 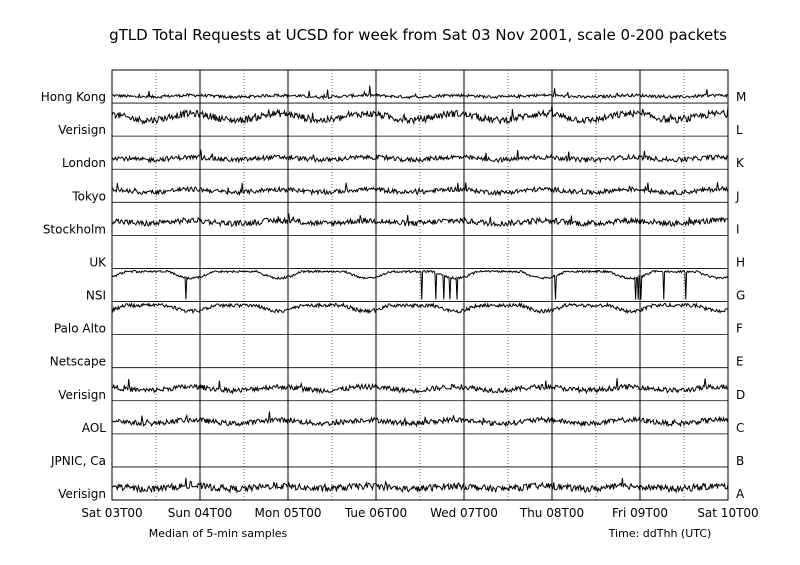 What do you see at coordinates (739, 329) in the screenshot?
I see `row-label-letter: F` at bounding box center [739, 329].